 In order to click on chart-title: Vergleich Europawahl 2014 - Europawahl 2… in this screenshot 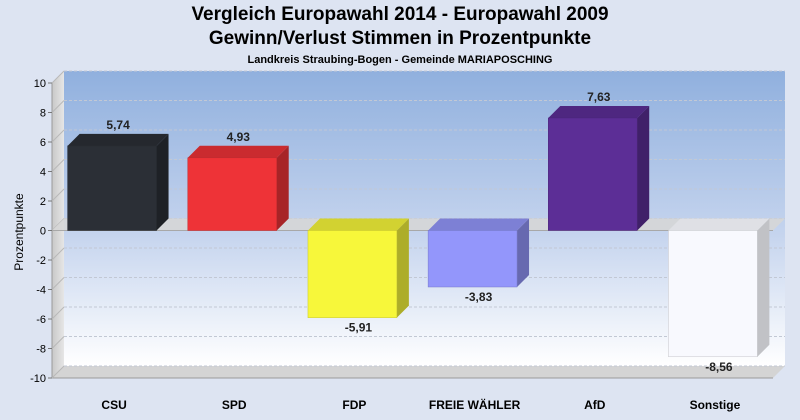, I will do `click(400, 14)`.